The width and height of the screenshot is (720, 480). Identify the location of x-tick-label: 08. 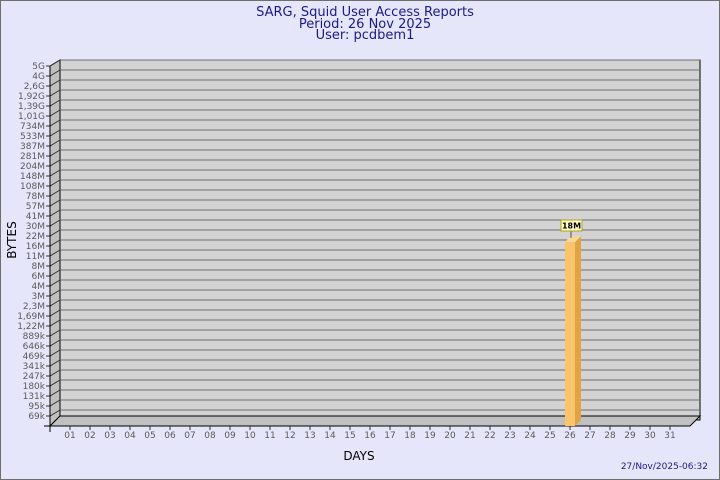
(210, 436).